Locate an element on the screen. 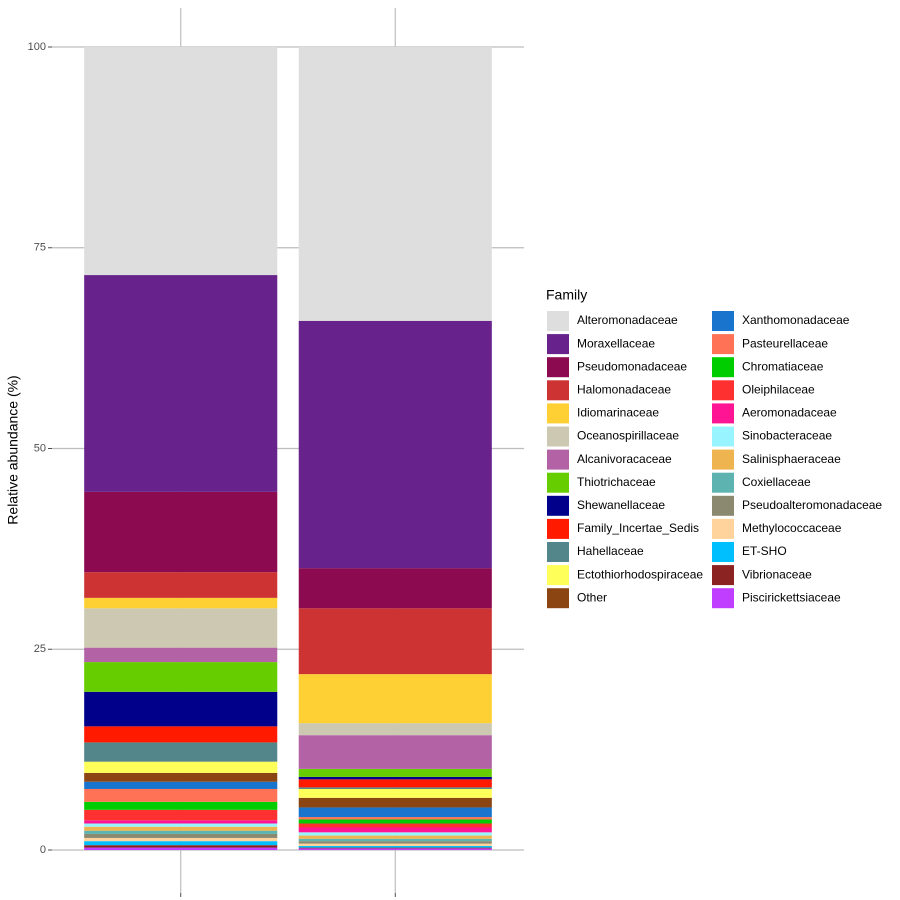  legend-label: Shewanellaceae is located at coordinates (621, 505).